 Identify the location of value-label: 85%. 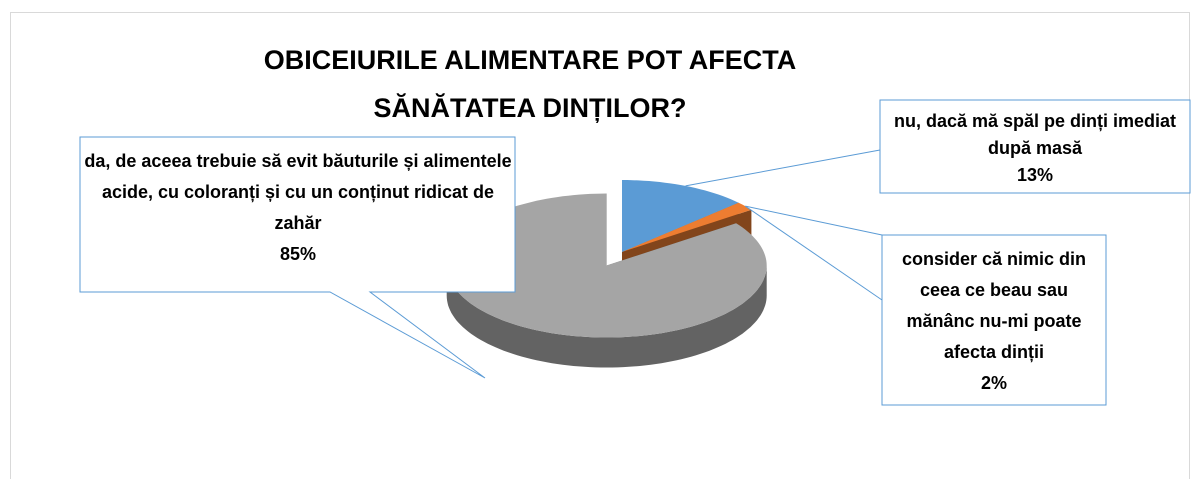
(298, 254).